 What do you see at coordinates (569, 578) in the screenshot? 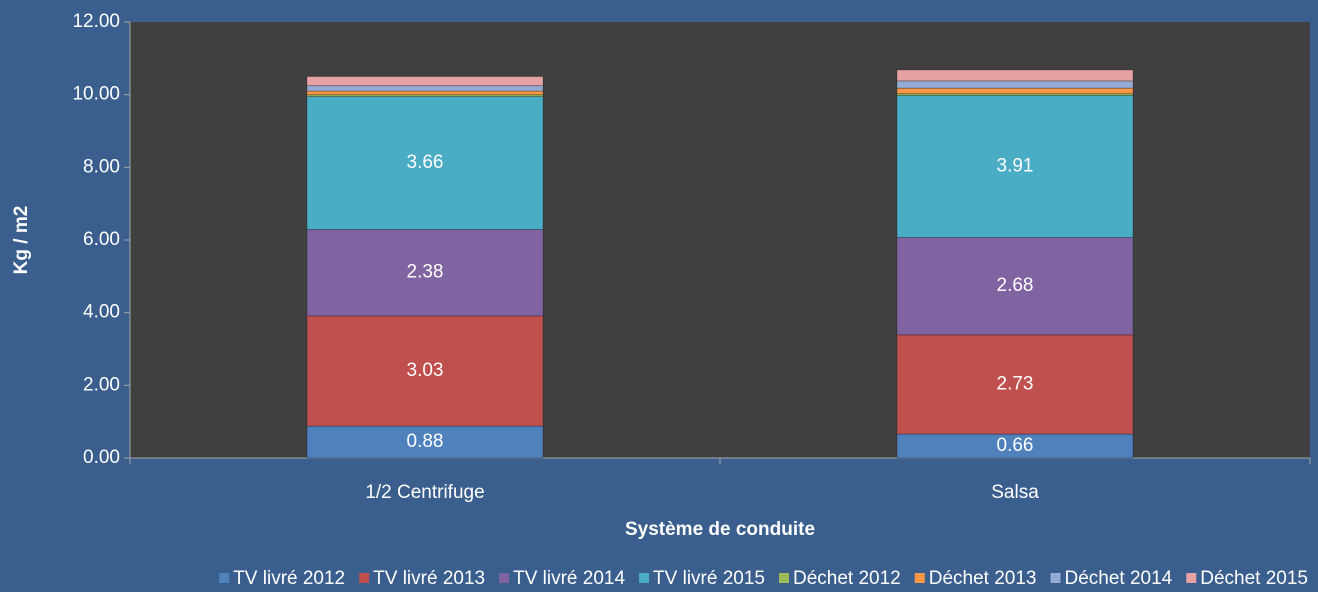
I see `legend-label: TV livré 2014` at bounding box center [569, 578].